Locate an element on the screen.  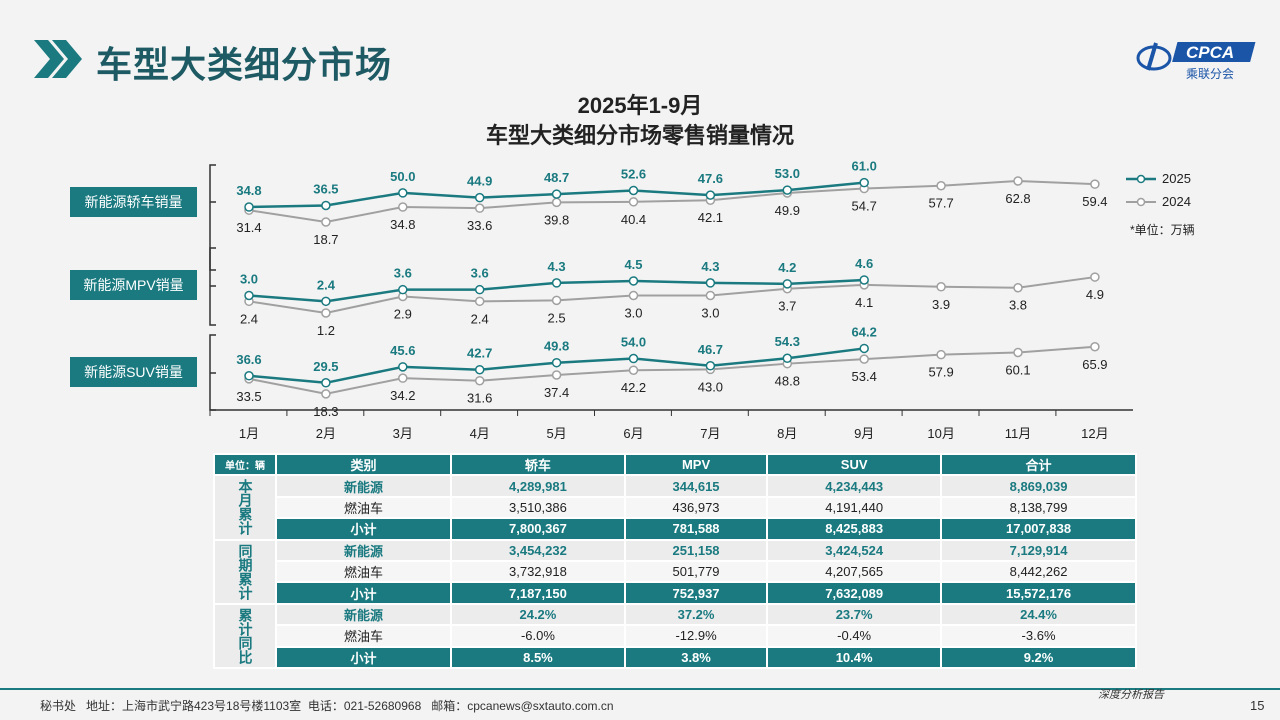
data-label-2024: 2.5 is located at coordinates (557, 317).